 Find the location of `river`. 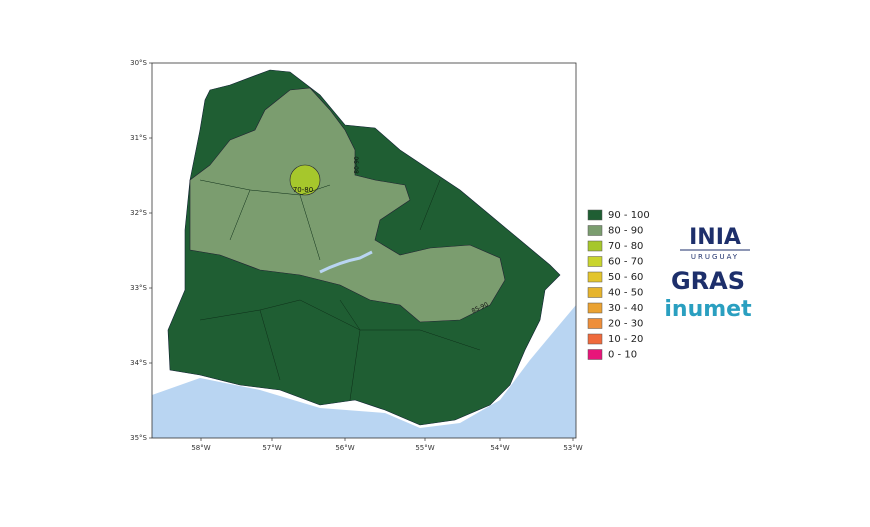

river is located at coordinates (346, 262).